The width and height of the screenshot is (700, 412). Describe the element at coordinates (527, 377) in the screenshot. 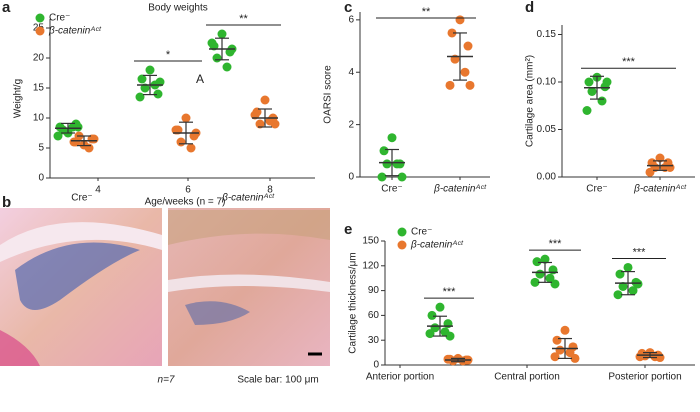

I see `x-tick-label: Central portion` at that location.